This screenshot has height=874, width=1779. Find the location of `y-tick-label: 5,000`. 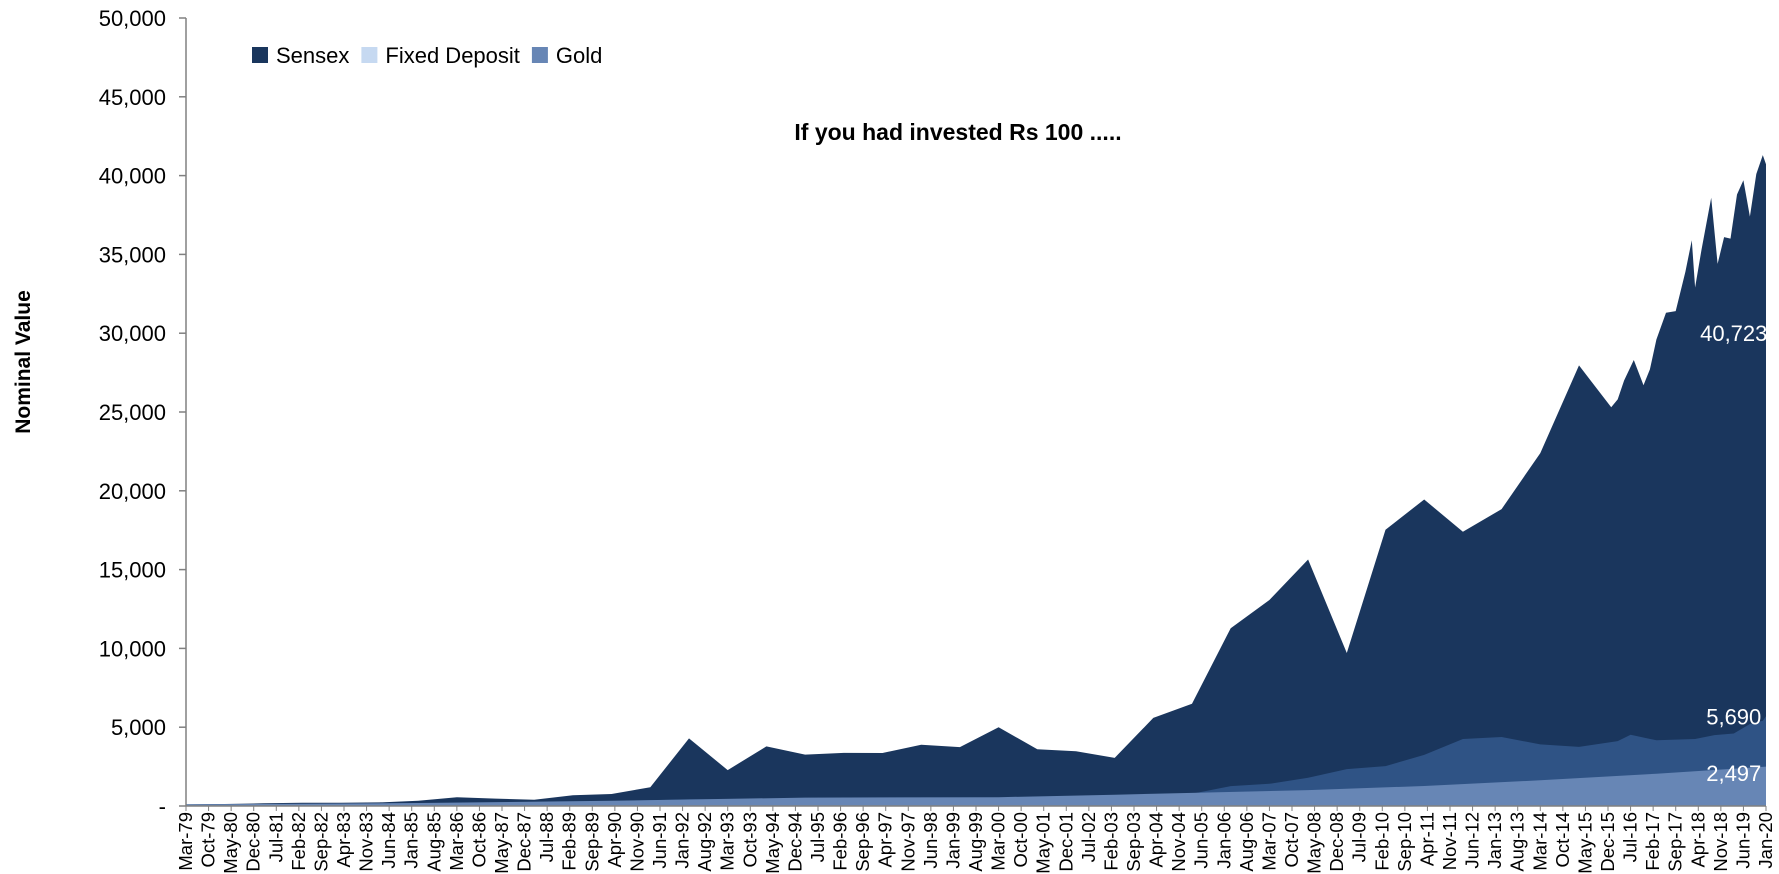

y-tick-label: 5,000 is located at coordinates (138, 727).